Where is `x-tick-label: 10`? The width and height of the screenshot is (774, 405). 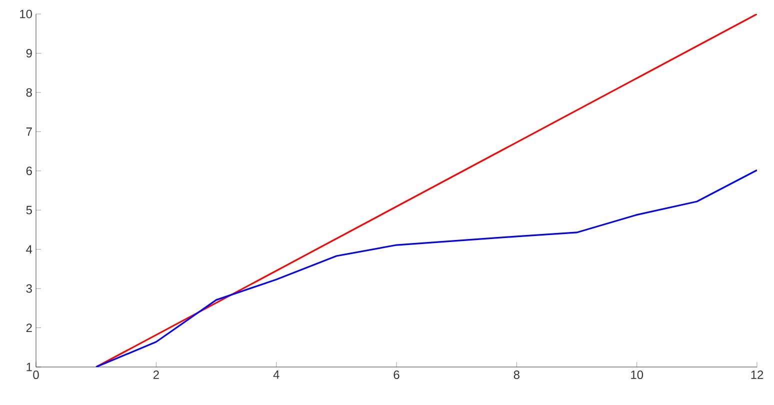 x-tick-label: 10 is located at coordinates (637, 375).